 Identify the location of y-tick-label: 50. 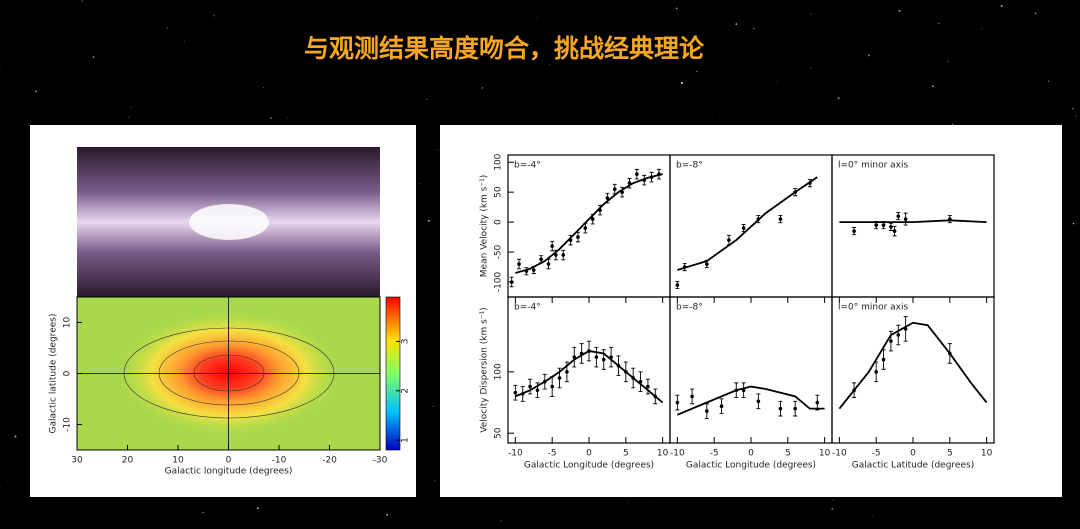
(499, 192).